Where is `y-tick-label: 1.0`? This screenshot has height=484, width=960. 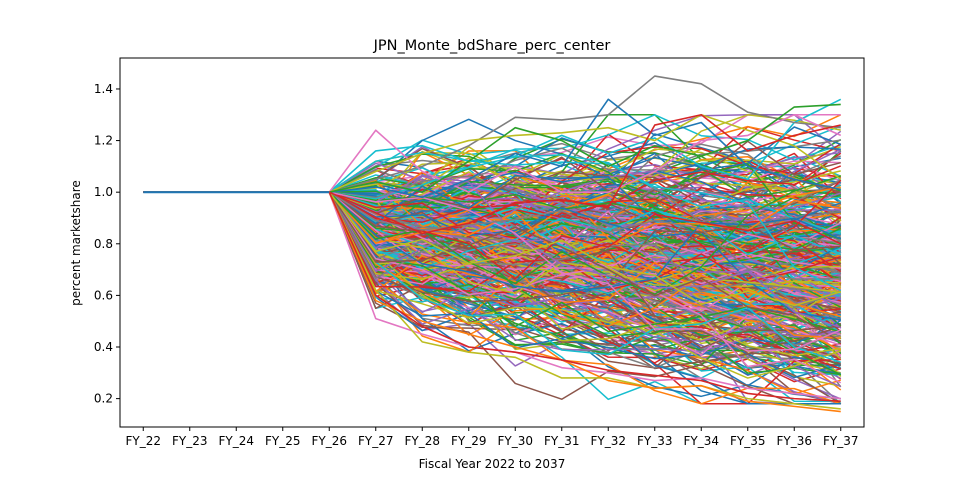 y-tick-label: 1.0 is located at coordinates (103, 192).